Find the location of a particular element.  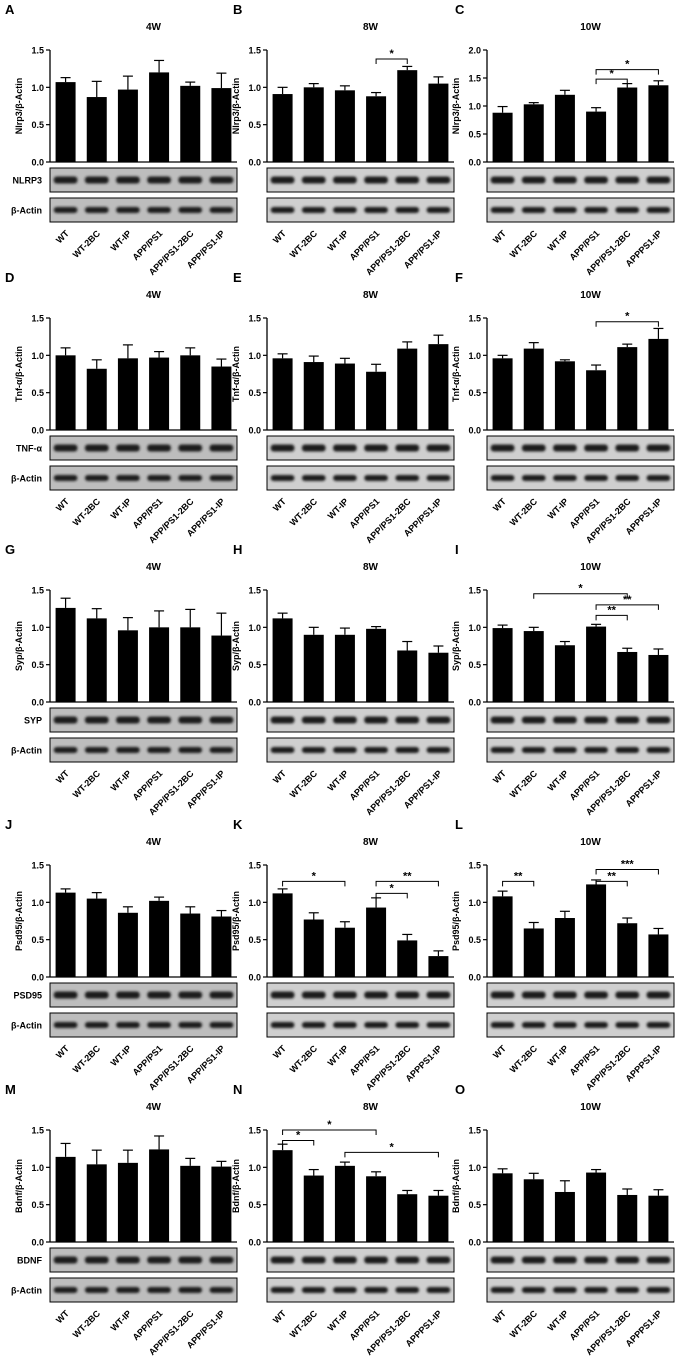

y-axis-label: Tnf-α/β-Actin is located at coordinates (456, 374).